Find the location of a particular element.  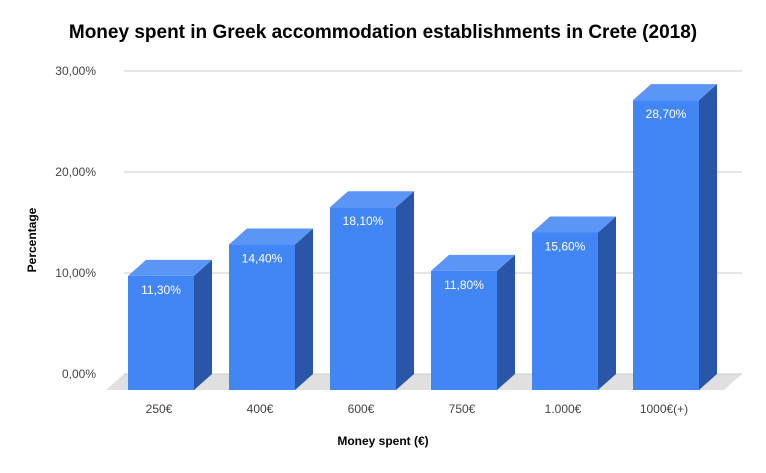

data-label: 18,10% is located at coordinates (363, 221).